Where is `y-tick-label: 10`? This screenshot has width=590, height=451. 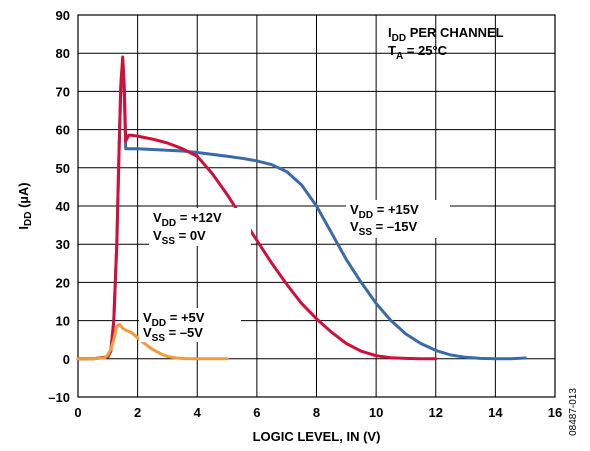
y-tick-label: 10 is located at coordinates (63, 321).